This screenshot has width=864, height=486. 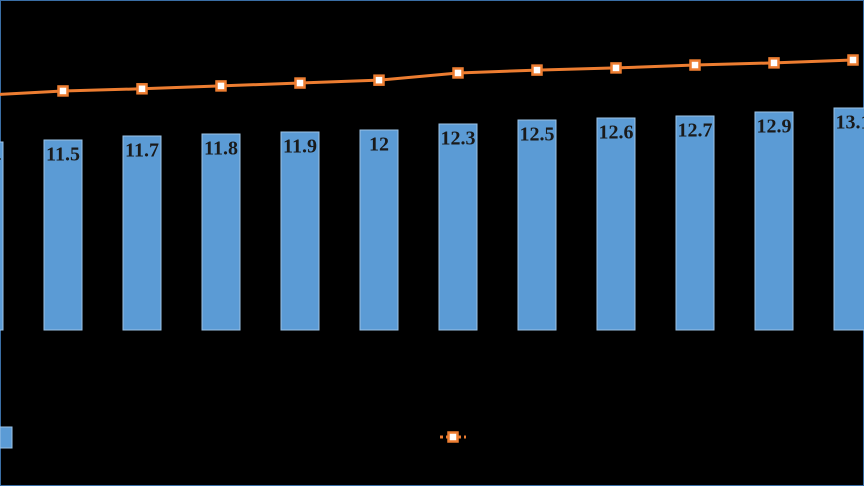 I want to click on value-label: 12.3, so click(x=458, y=139).